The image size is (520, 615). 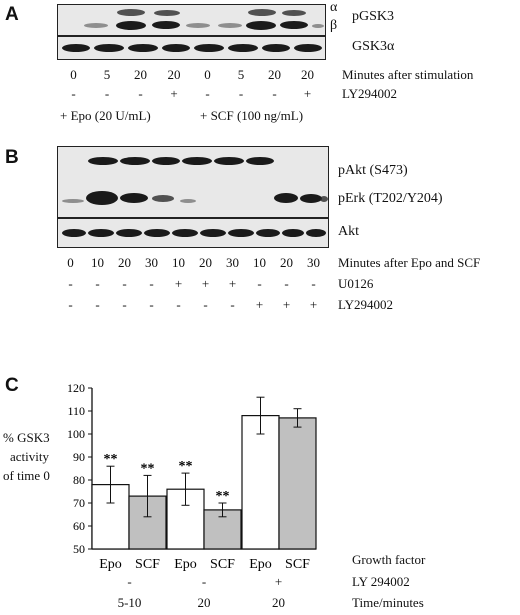 I want to click on epo-condition-label: + Epo (20 U/mL), so click(x=105, y=115).